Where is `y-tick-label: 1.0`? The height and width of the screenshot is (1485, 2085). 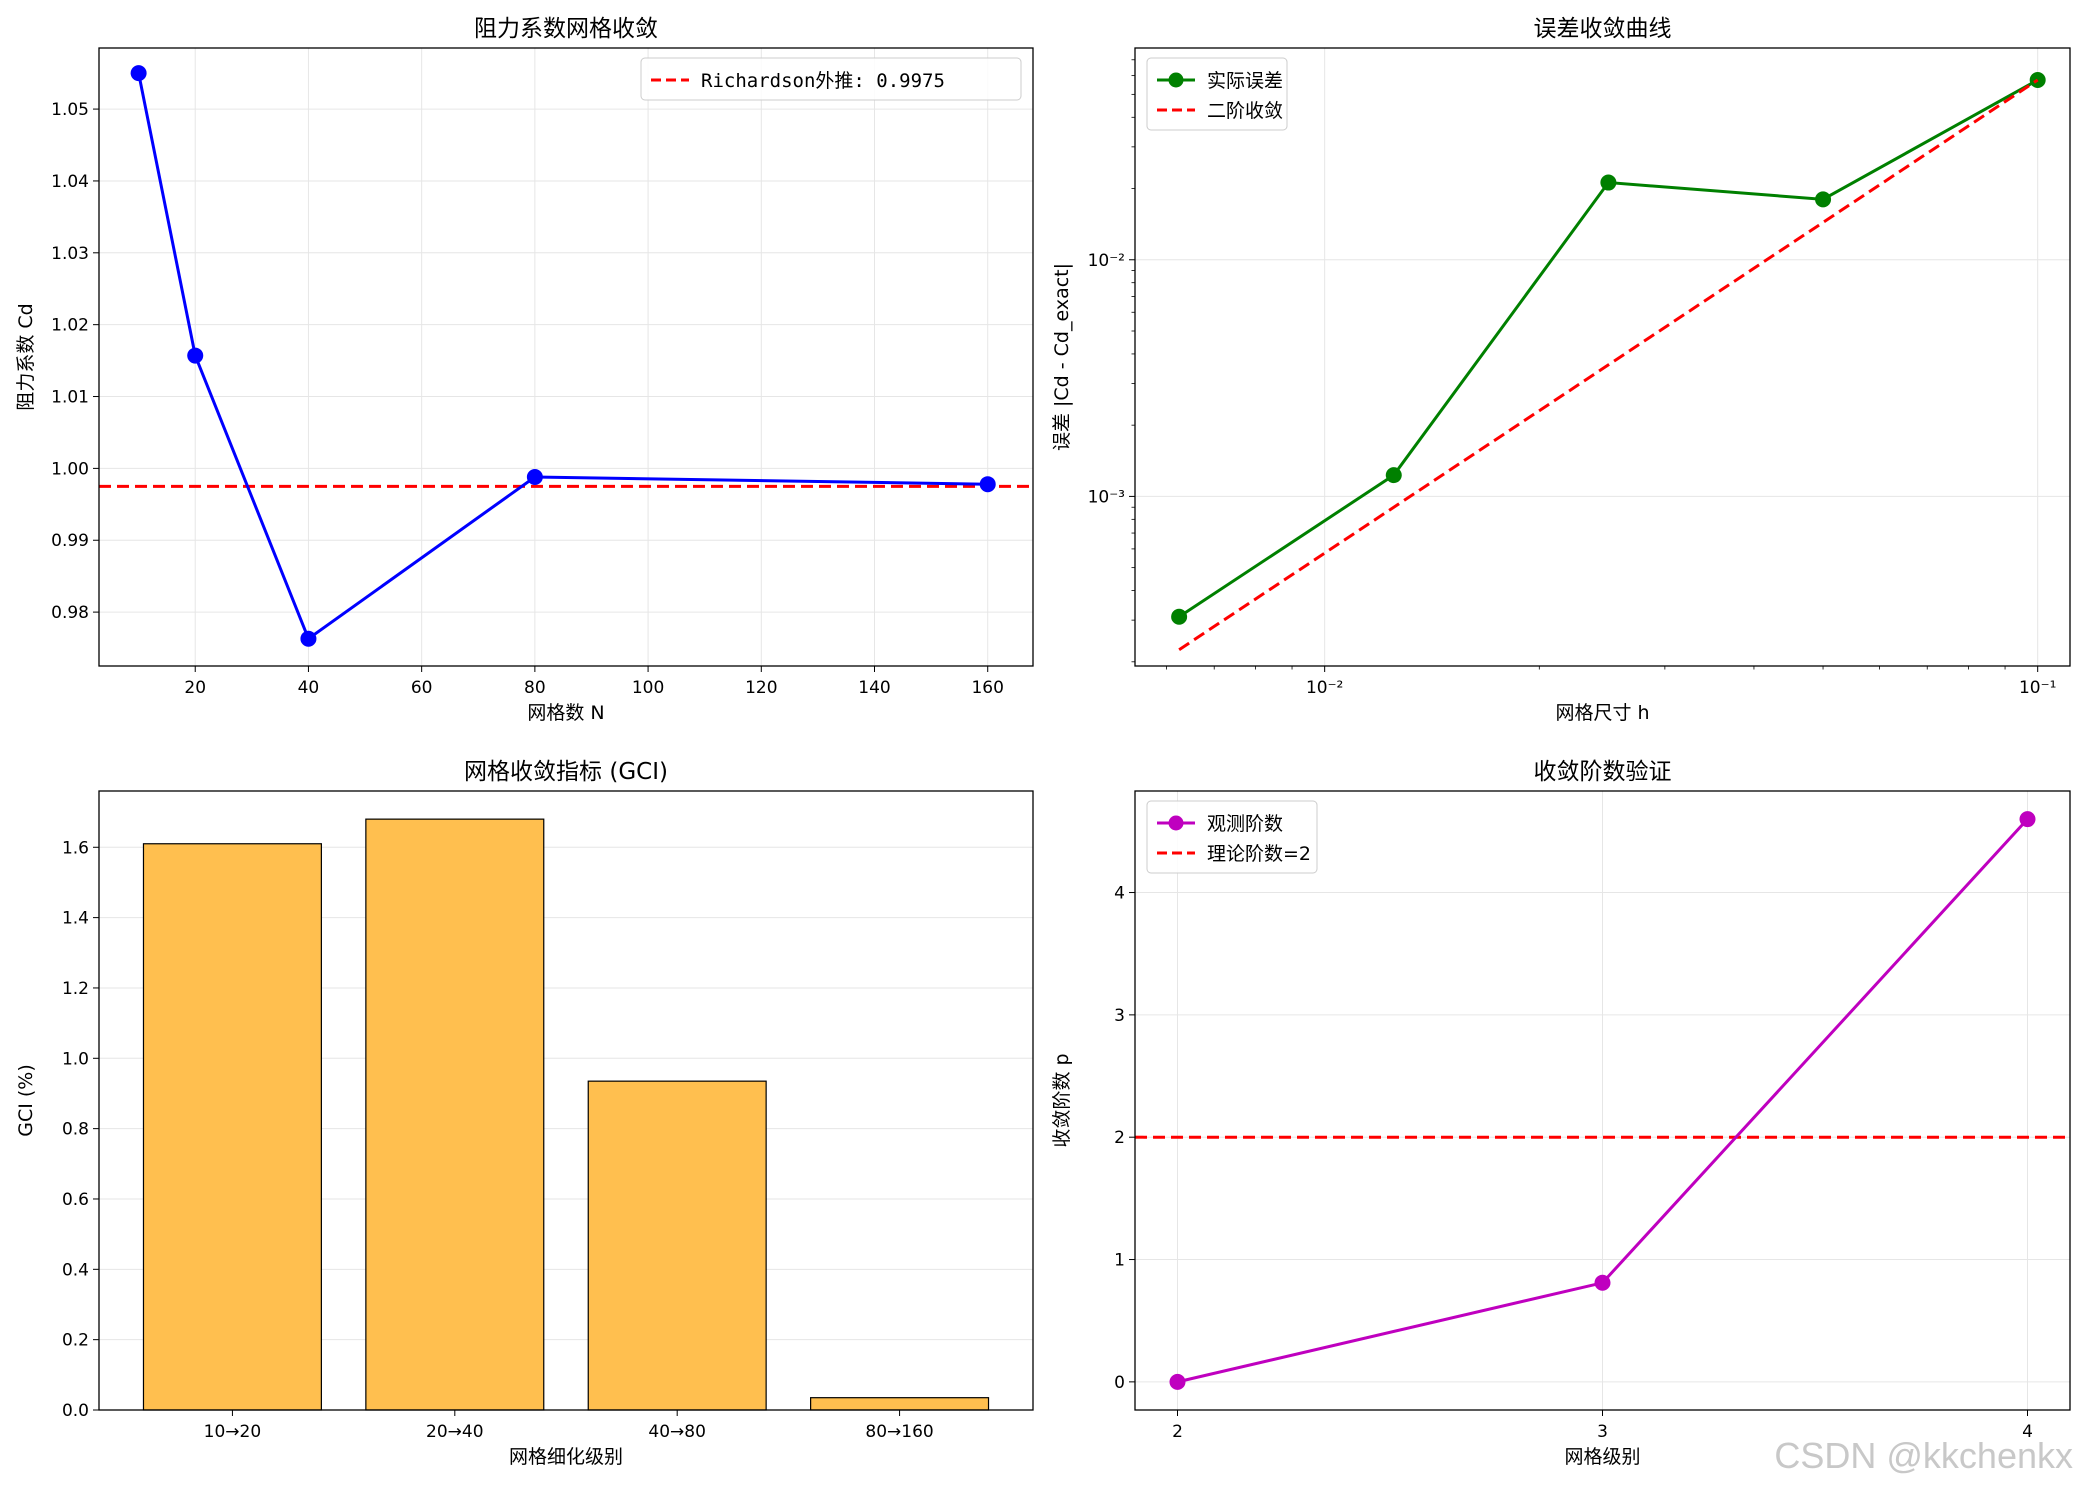
y-tick-label: 1.0 is located at coordinates (75, 1059).